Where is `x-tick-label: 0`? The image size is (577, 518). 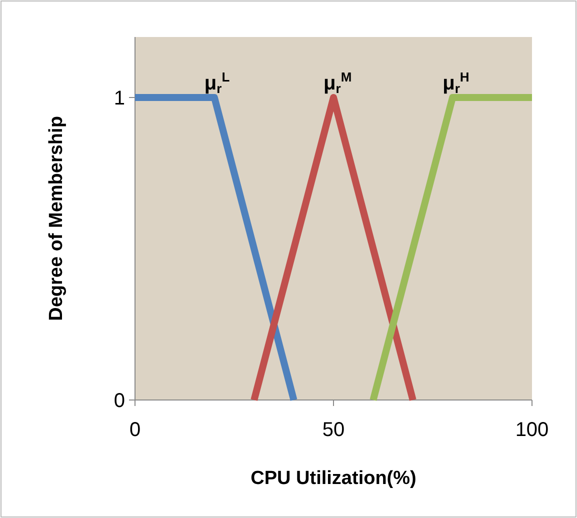 x-tick-label: 0 is located at coordinates (135, 430).